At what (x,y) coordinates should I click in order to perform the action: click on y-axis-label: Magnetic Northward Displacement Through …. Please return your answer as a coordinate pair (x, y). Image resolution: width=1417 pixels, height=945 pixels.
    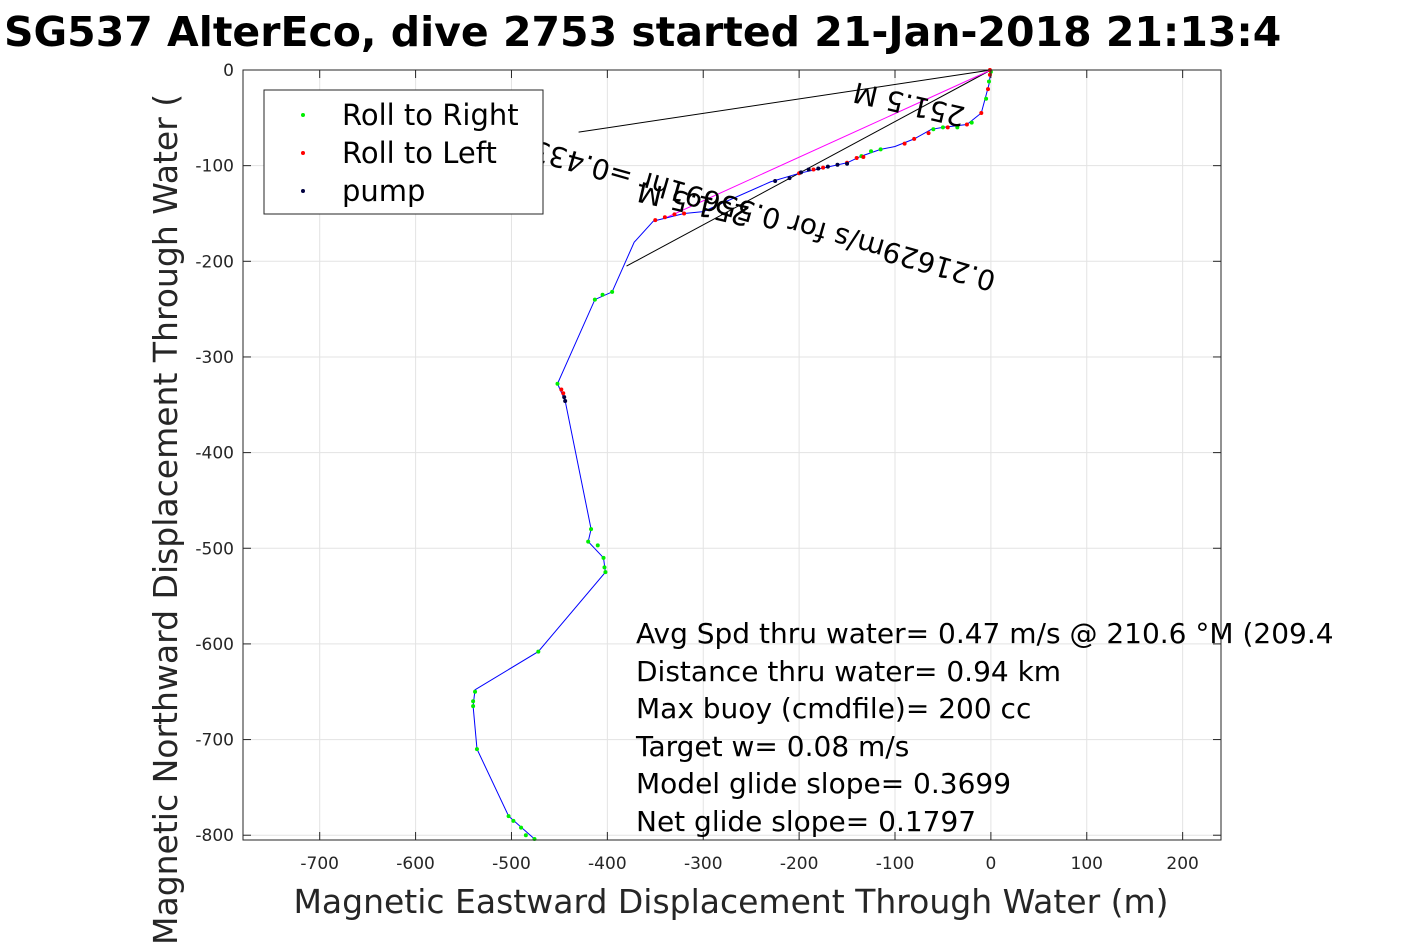
    Looking at the image, I should click on (165, 519).